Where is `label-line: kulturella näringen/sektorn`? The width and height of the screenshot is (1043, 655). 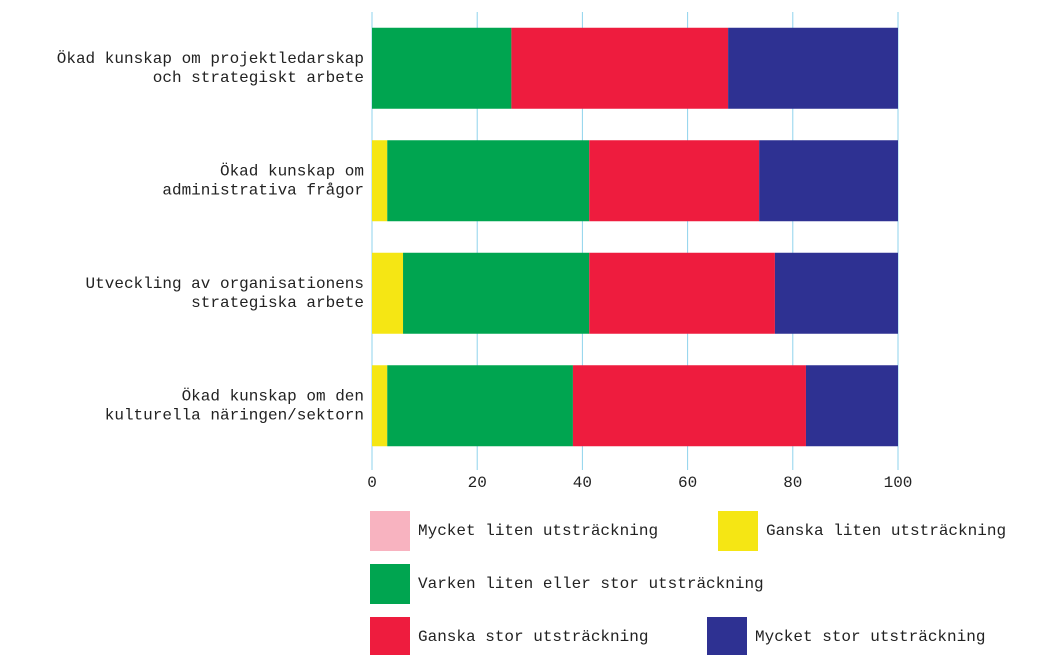 label-line: kulturella näringen/sektorn is located at coordinates (234, 415).